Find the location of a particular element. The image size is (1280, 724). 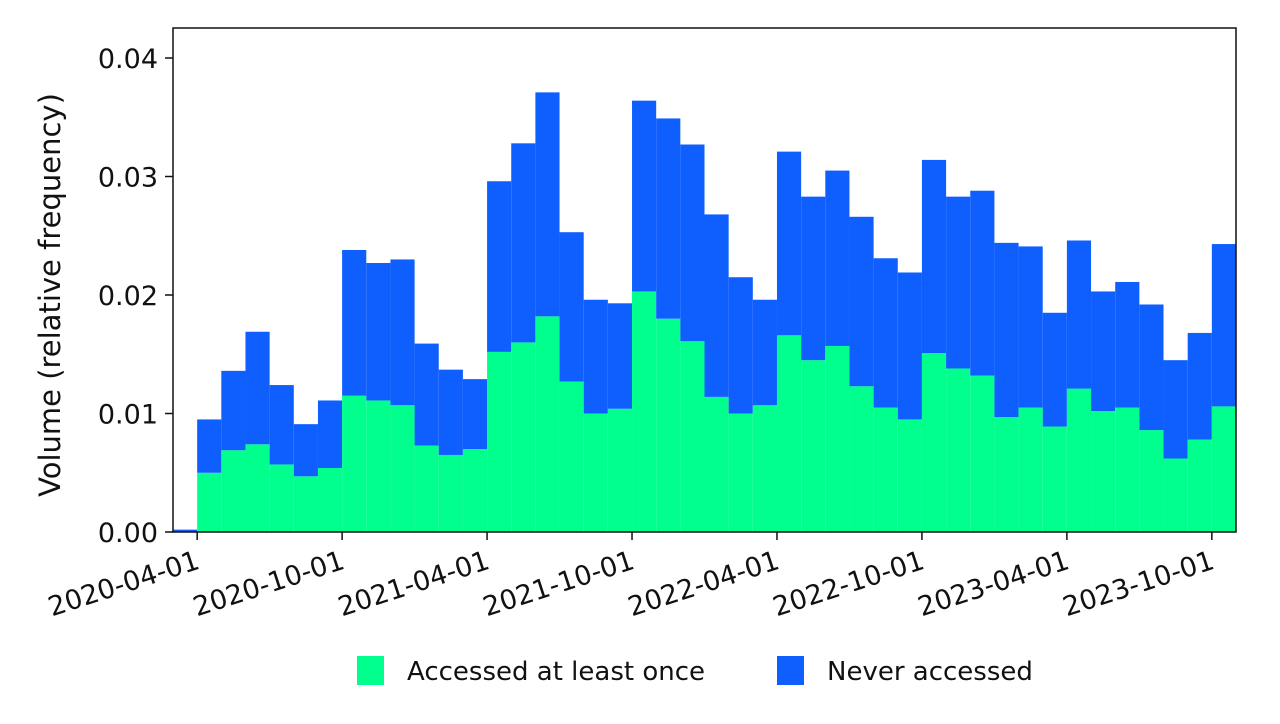

y-tick-label: 0.03 is located at coordinates (128, 178).